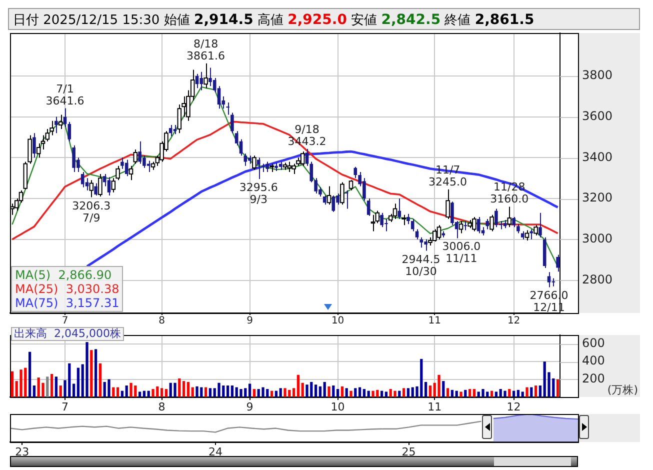 This screenshot has height=470, width=653. What do you see at coordinates (421, 265) in the screenshot?
I see `annotation: 2944.5 10/30` at bounding box center [421, 265].